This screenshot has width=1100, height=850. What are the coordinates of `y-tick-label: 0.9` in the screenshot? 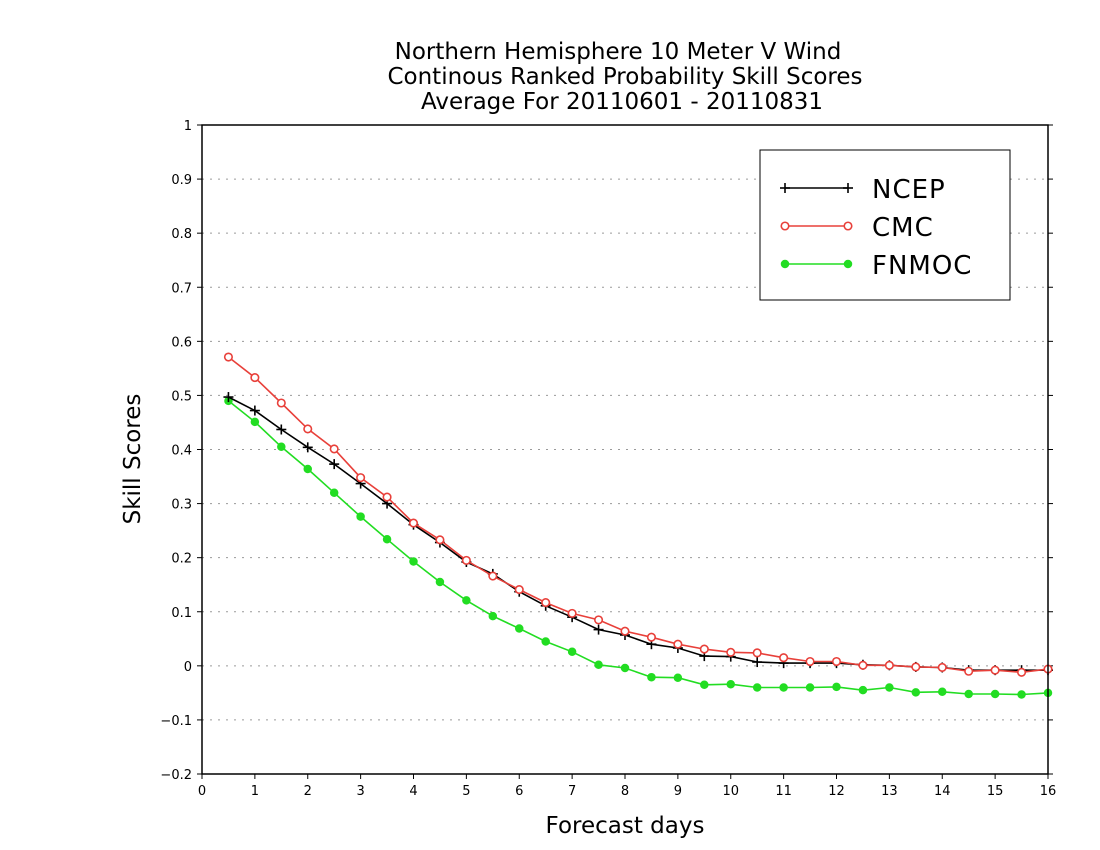 It's located at (181, 180).